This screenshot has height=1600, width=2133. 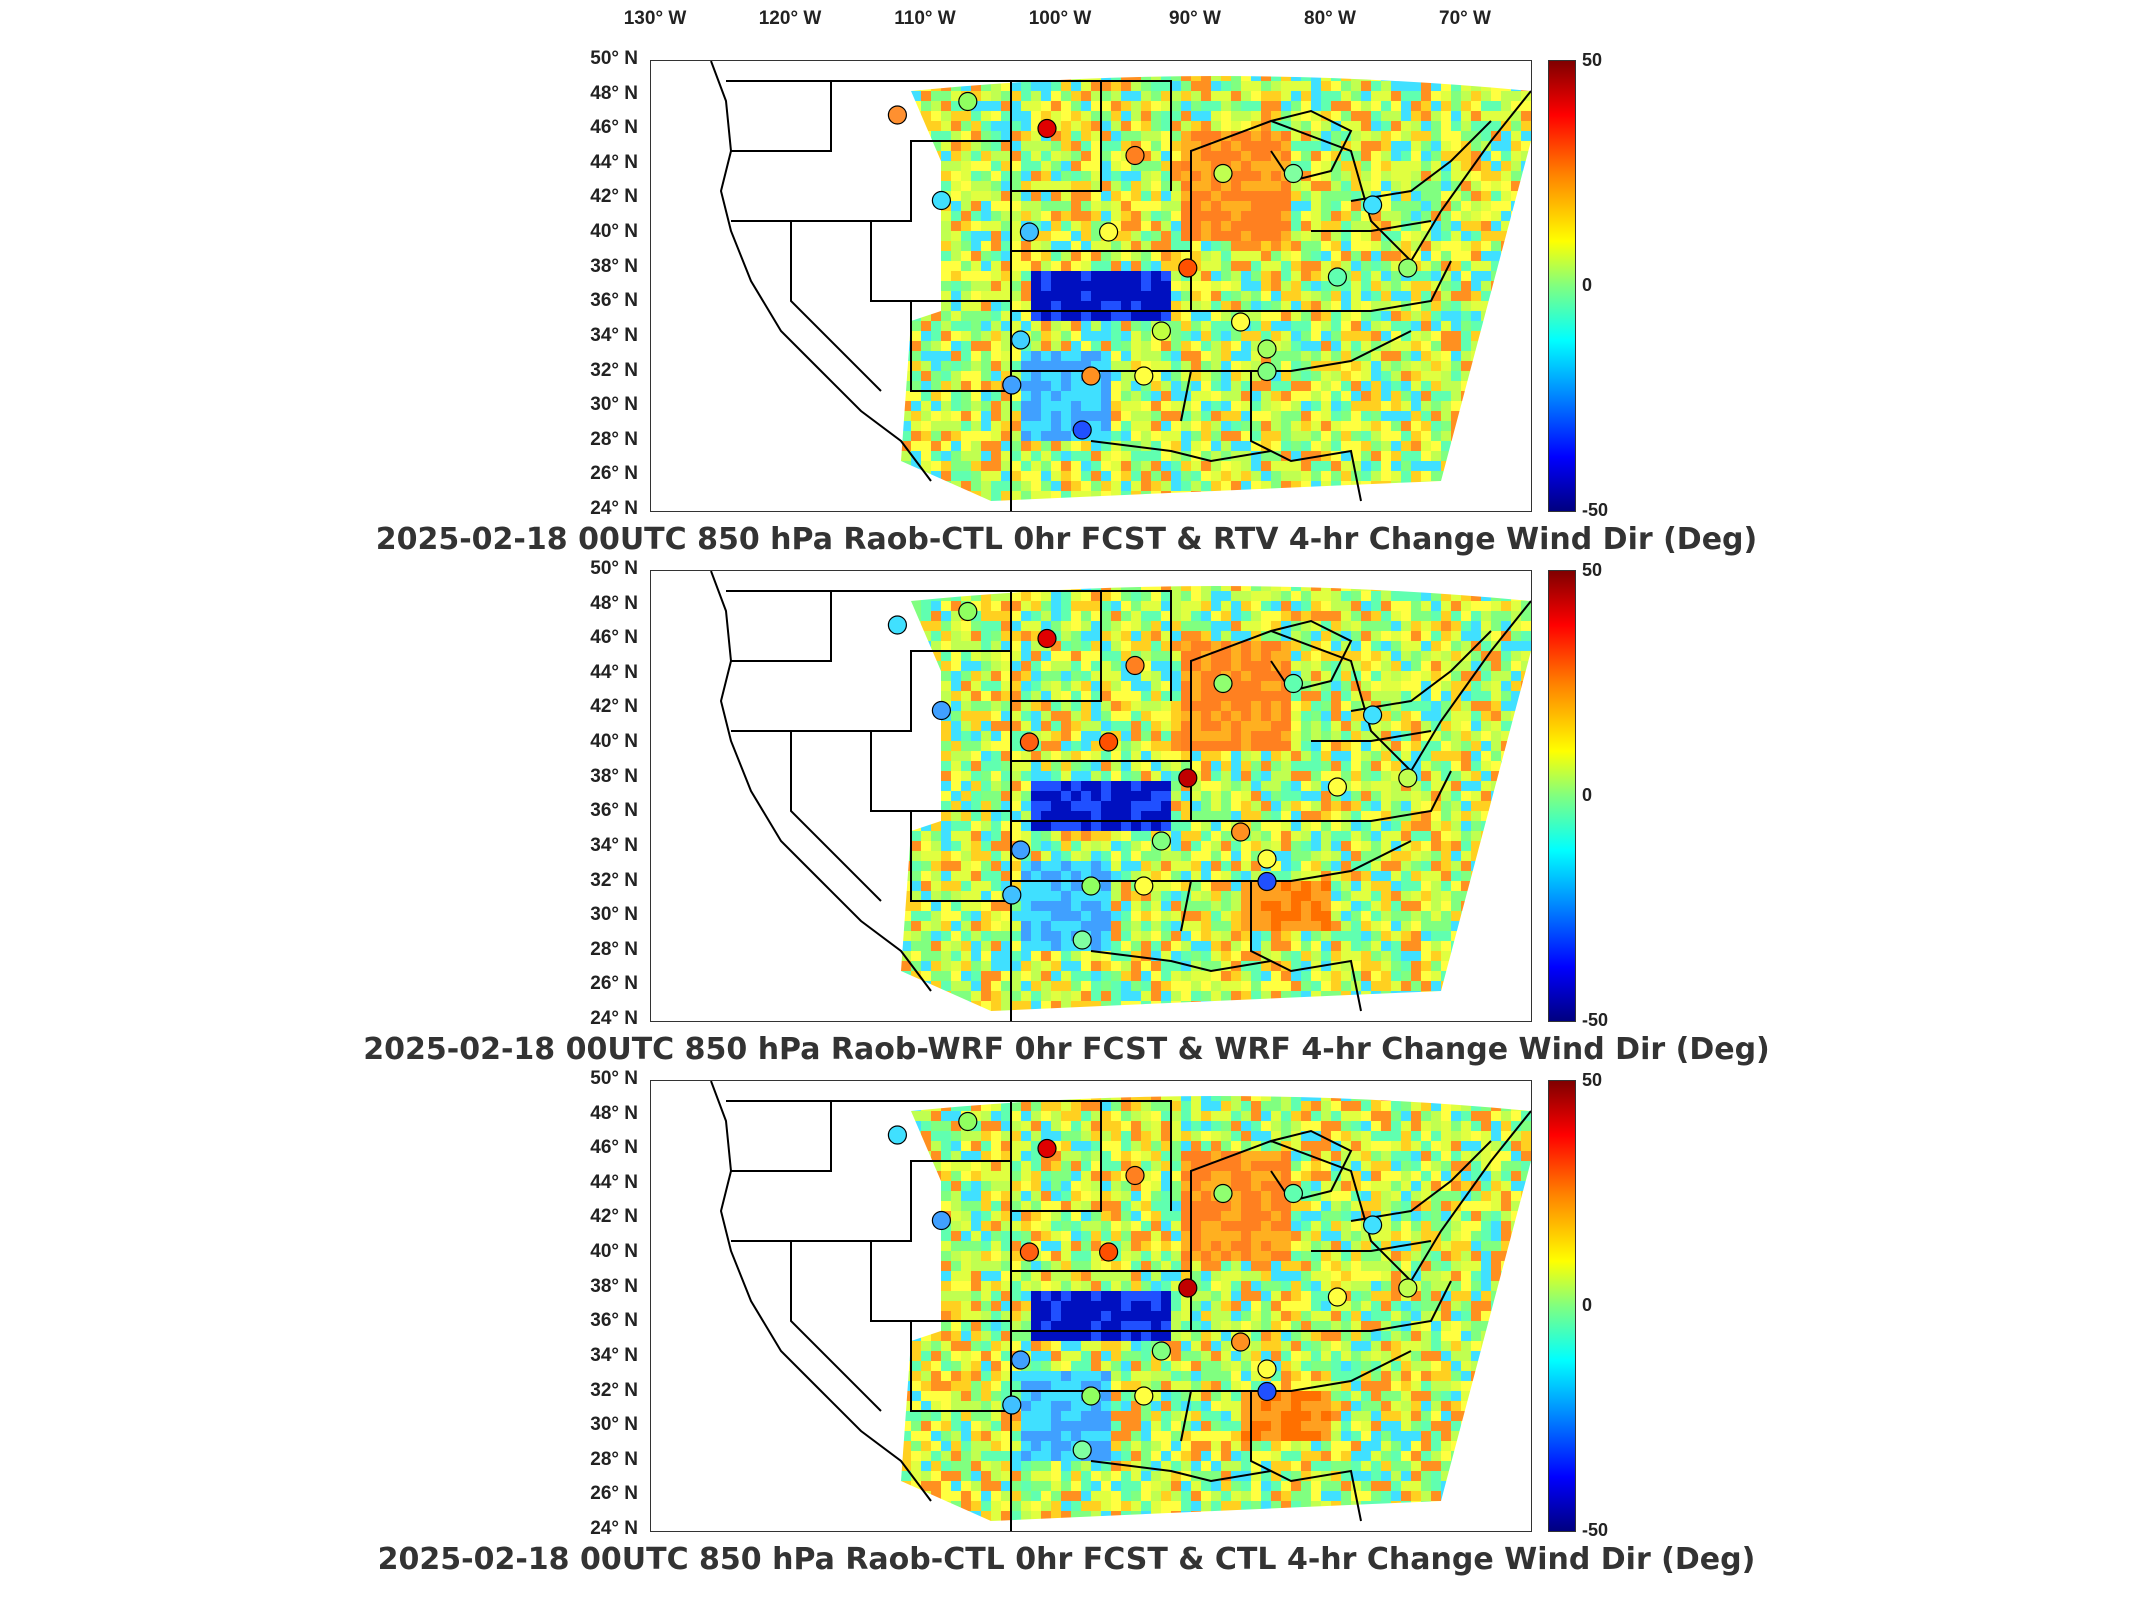 What do you see at coordinates (614, 1113) in the screenshot?
I see `lat-label: 48° N` at bounding box center [614, 1113].